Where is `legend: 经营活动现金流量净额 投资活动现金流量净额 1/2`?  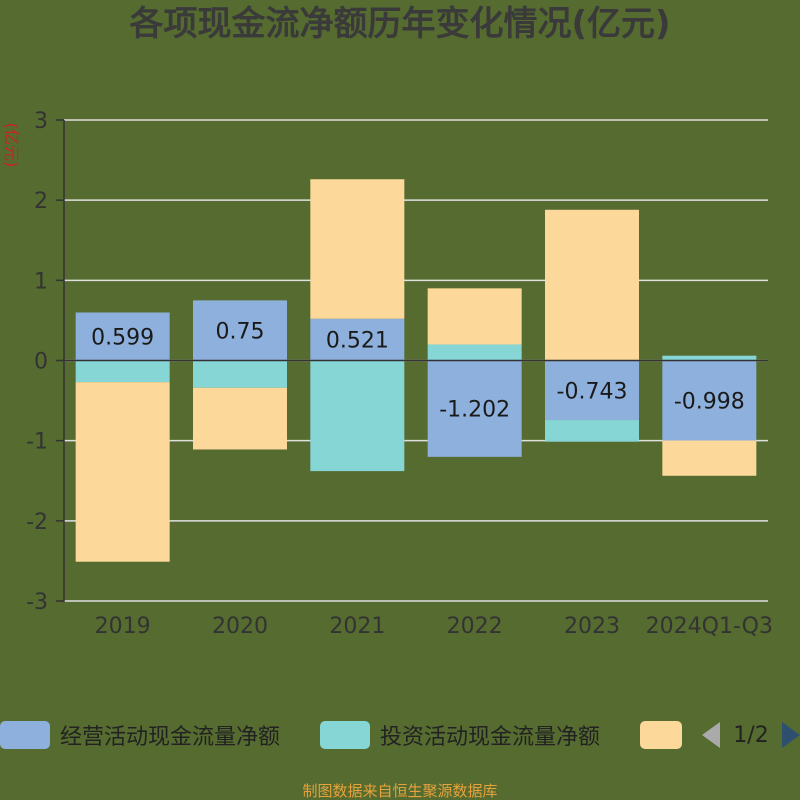
legend: 经营活动现金流量净额 投资活动现金流量净额 1/2 is located at coordinates (400, 735).